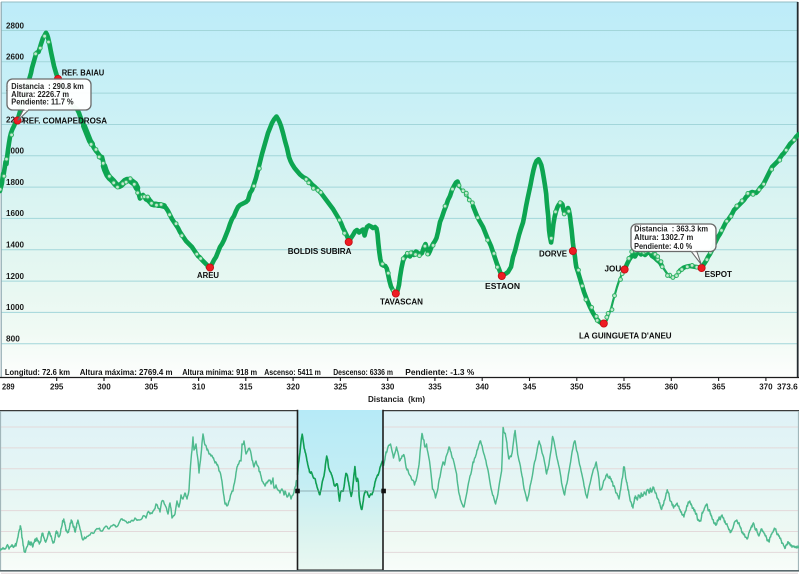  What do you see at coordinates (199, 387) in the screenshot?
I see `svg-text: 310` at bounding box center [199, 387].